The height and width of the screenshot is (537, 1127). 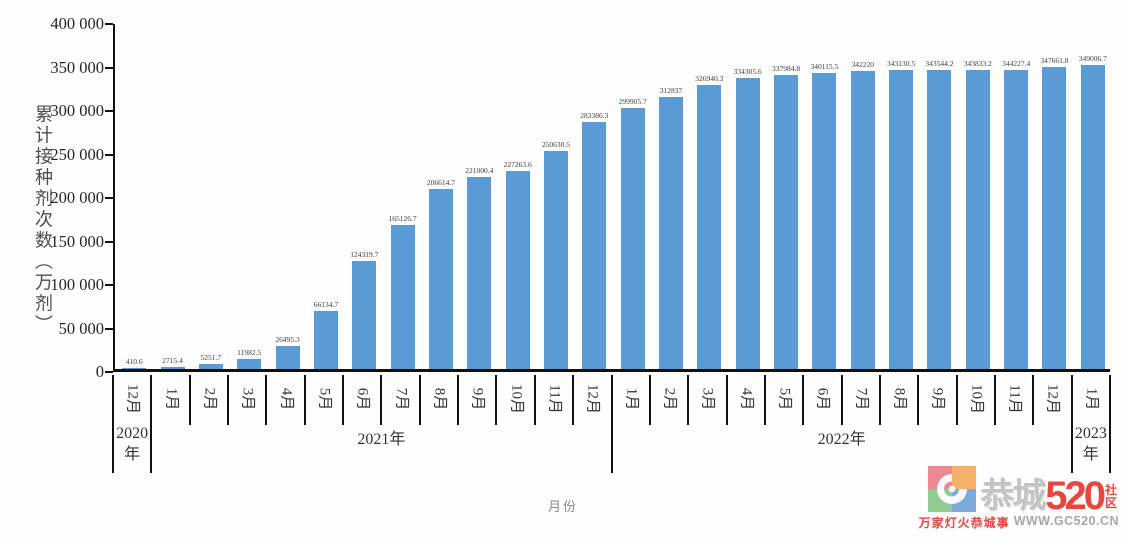 What do you see at coordinates (709, 78) in the screenshot?
I see `bar-value-label: 326940.3` at bounding box center [709, 78].